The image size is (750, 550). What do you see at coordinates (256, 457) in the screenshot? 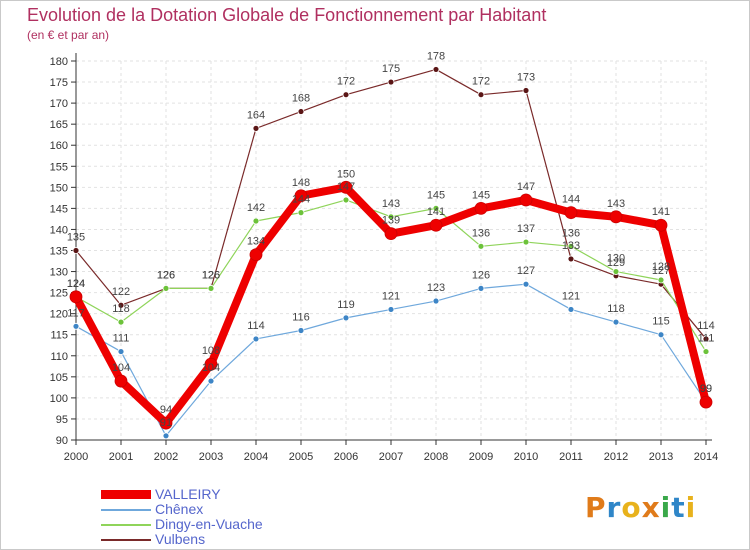
I see `x-tick-label: 2004` at bounding box center [256, 457].